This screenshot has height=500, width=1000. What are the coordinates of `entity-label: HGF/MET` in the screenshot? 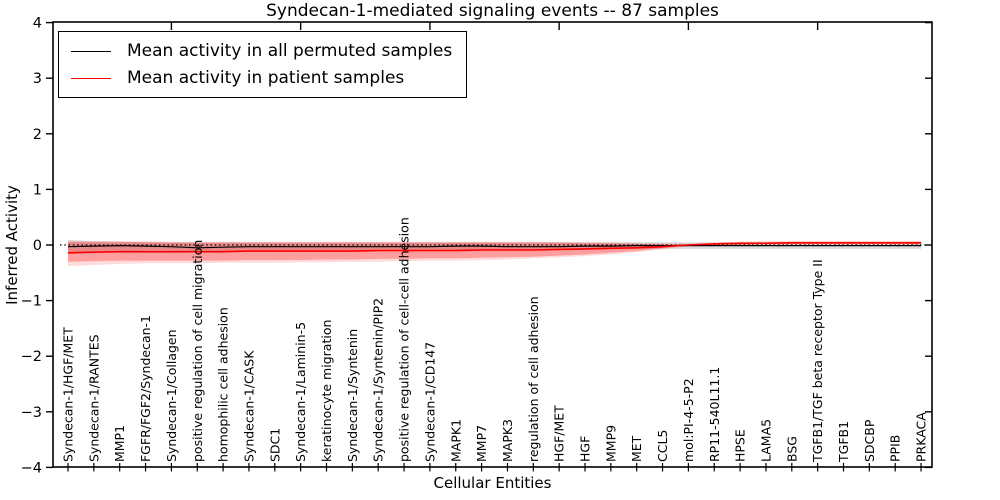 It's located at (559, 433).